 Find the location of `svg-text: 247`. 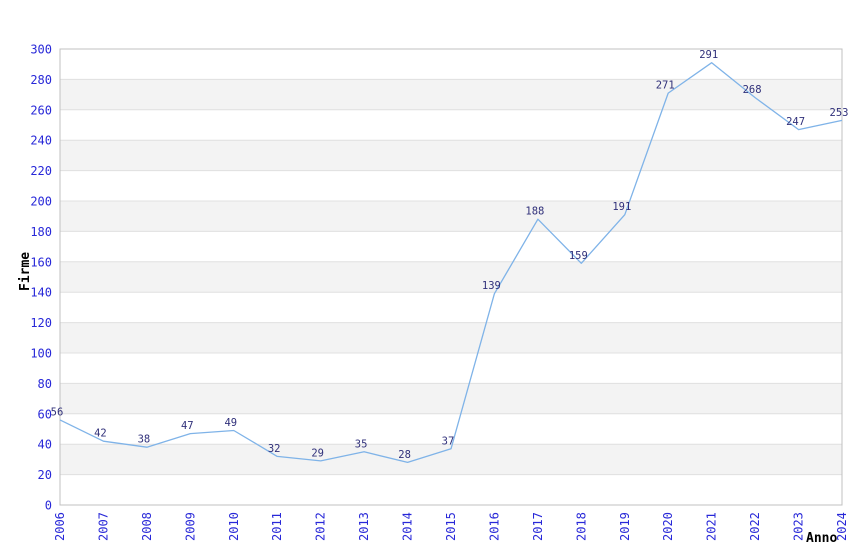

svg-text: 247 is located at coordinates (795, 122).